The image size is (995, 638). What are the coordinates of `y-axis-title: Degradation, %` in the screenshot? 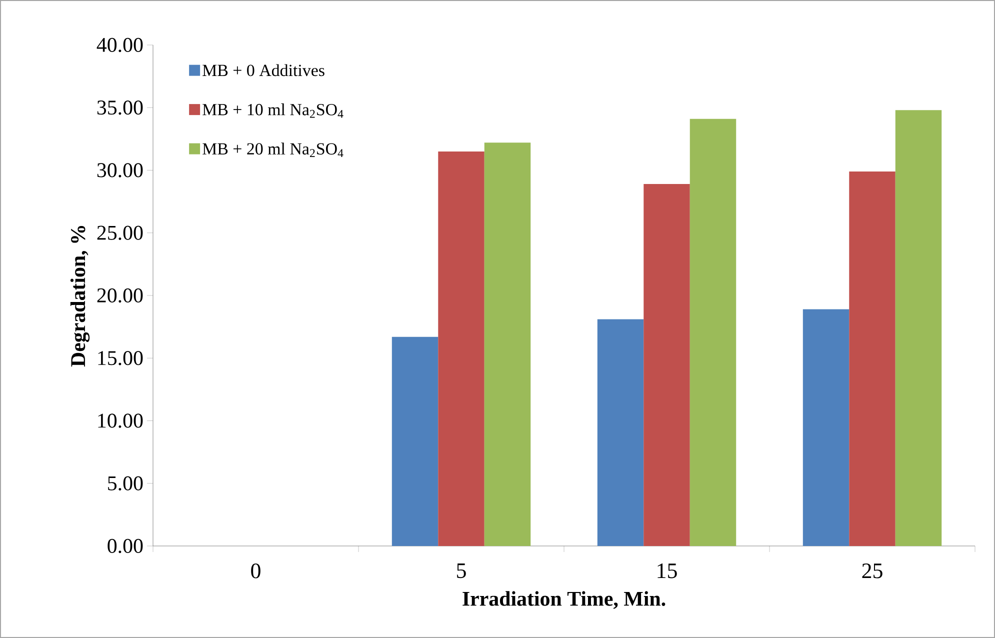 It's located at (80, 296).